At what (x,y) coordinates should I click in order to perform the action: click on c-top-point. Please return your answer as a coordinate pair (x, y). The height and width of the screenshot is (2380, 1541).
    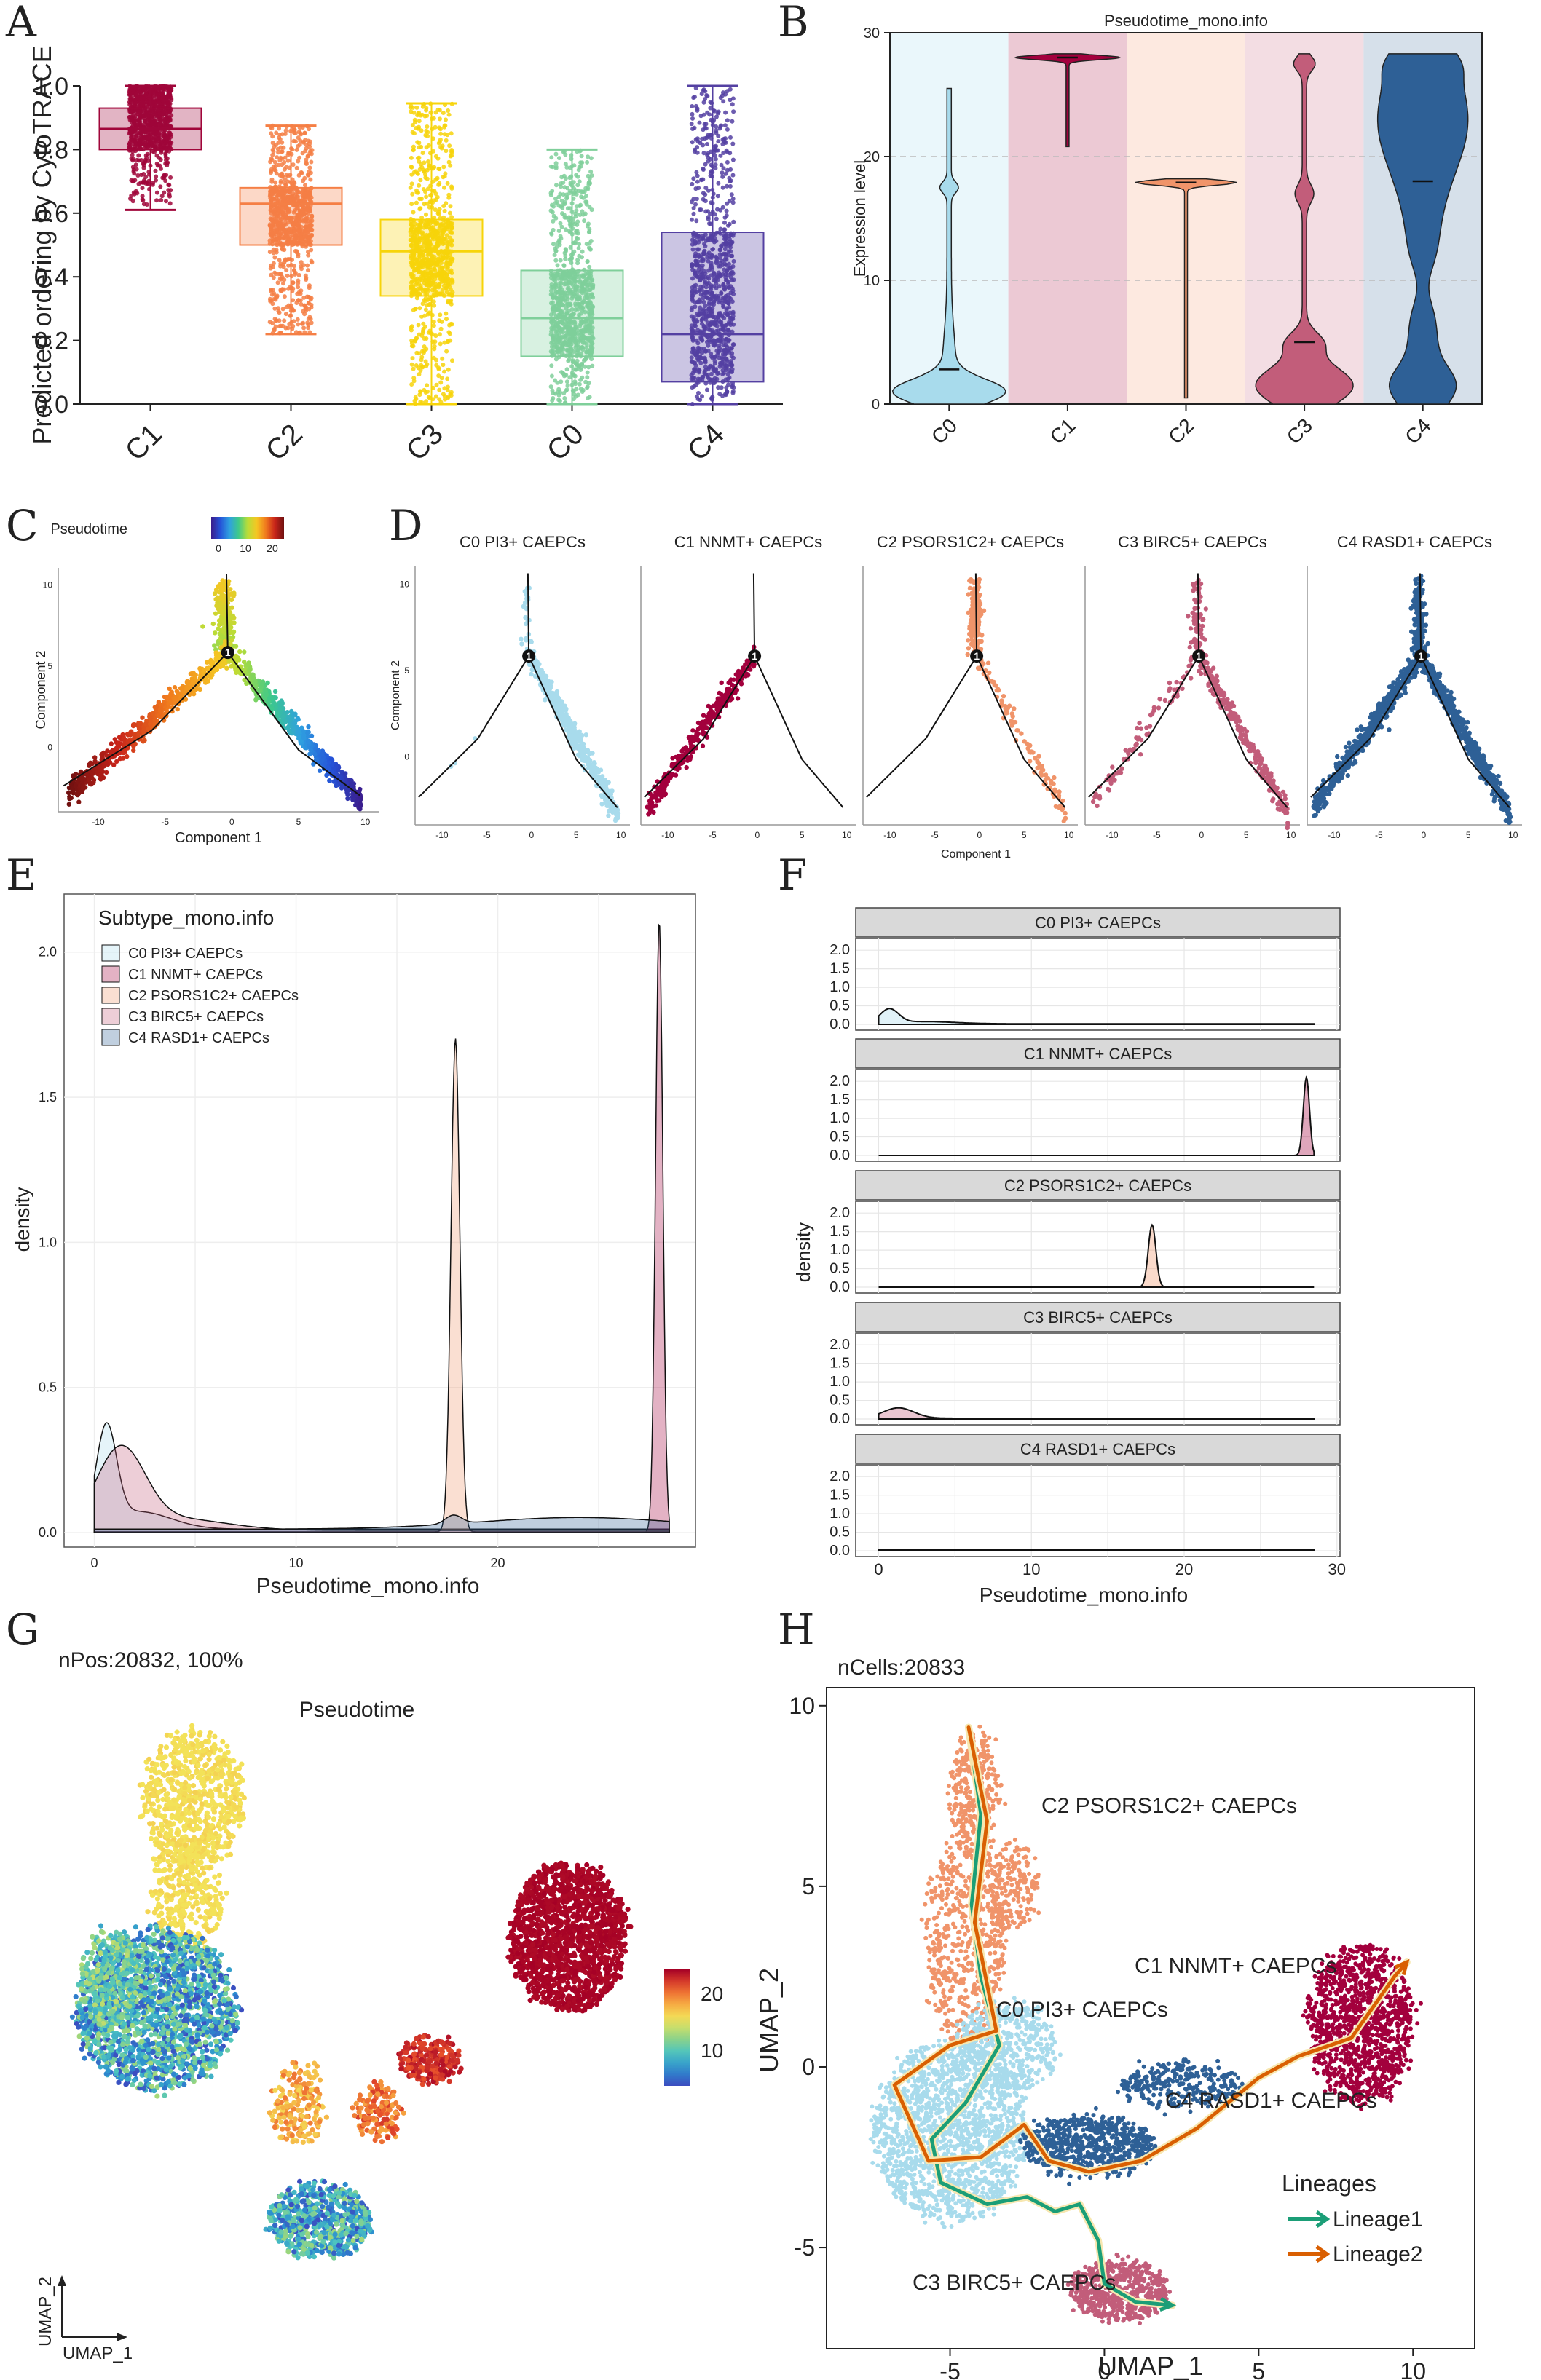
    Looking at the image, I should click on (220, 598).